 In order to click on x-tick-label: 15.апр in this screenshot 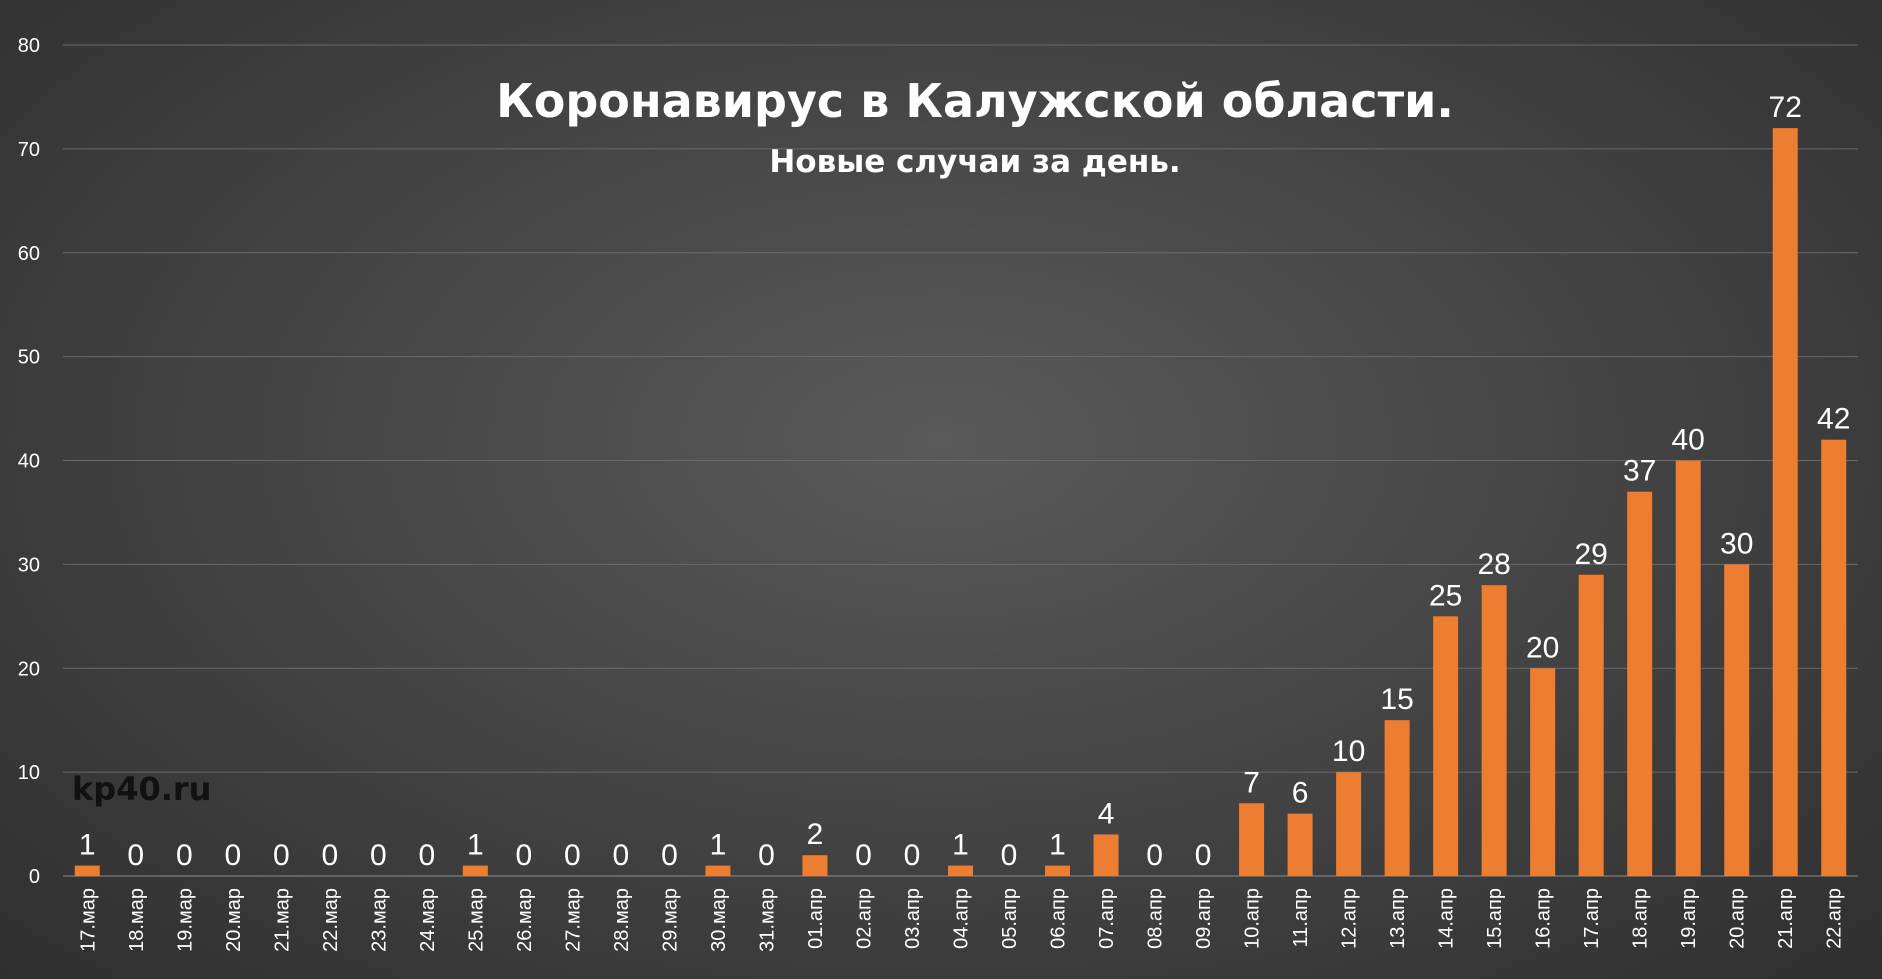, I will do `click(1495, 918)`.